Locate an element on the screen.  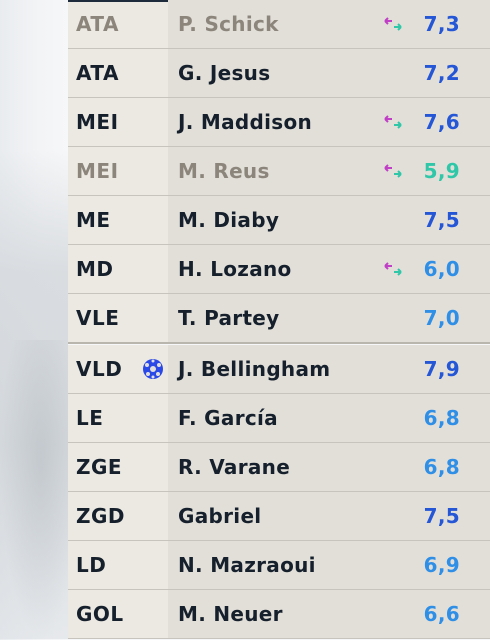
player-name: P. Schick is located at coordinates (228, 24).